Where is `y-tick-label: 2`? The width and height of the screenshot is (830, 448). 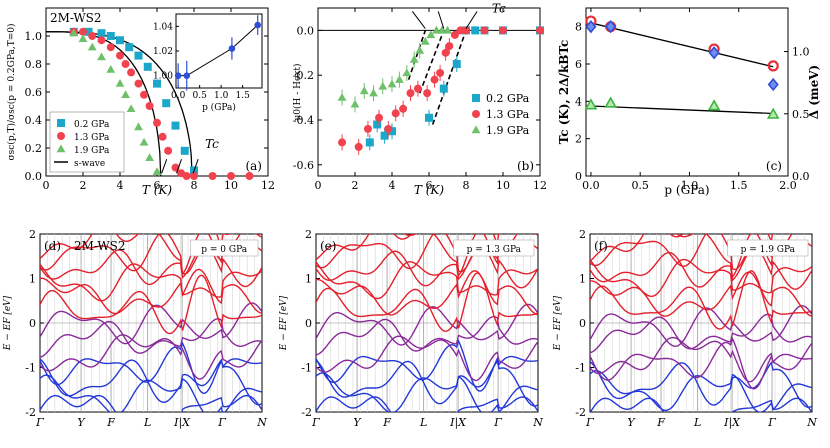 y-tick-label: 2 is located at coordinates (308, 234).